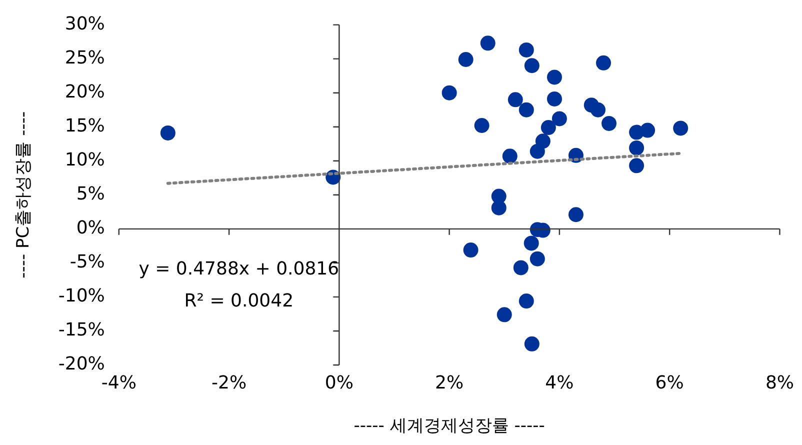 The width and height of the screenshot is (802, 445). What do you see at coordinates (87, 262) in the screenshot?
I see `y-tick-label: -5%` at bounding box center [87, 262].